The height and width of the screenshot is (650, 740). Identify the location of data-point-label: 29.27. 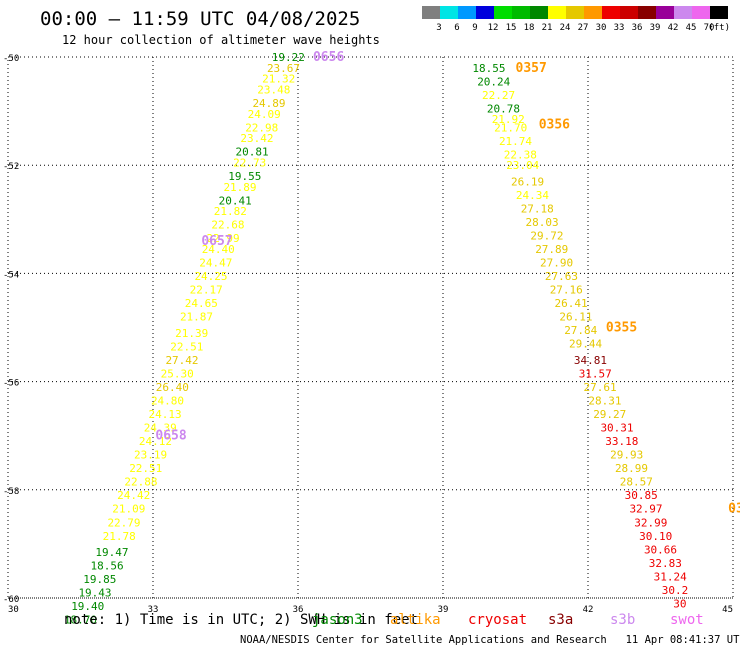
(609, 414).